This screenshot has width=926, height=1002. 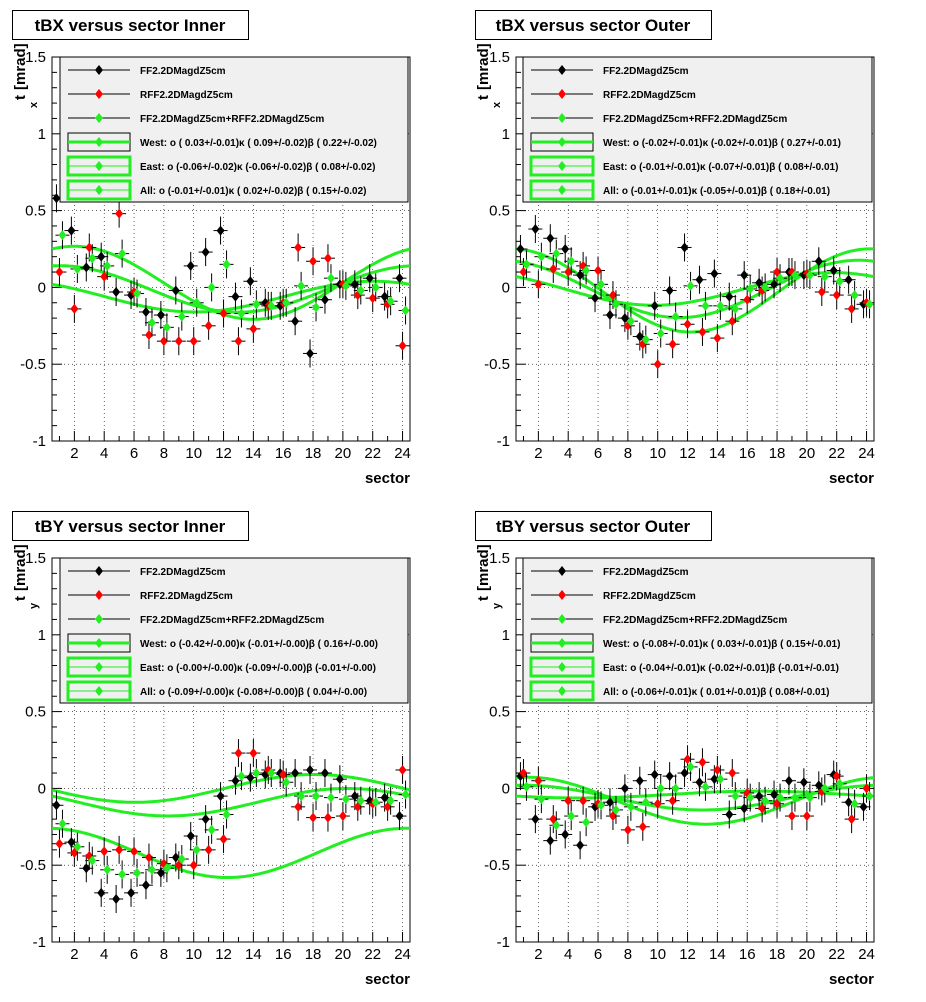 I want to click on plot-area, so click(x=231, y=276).